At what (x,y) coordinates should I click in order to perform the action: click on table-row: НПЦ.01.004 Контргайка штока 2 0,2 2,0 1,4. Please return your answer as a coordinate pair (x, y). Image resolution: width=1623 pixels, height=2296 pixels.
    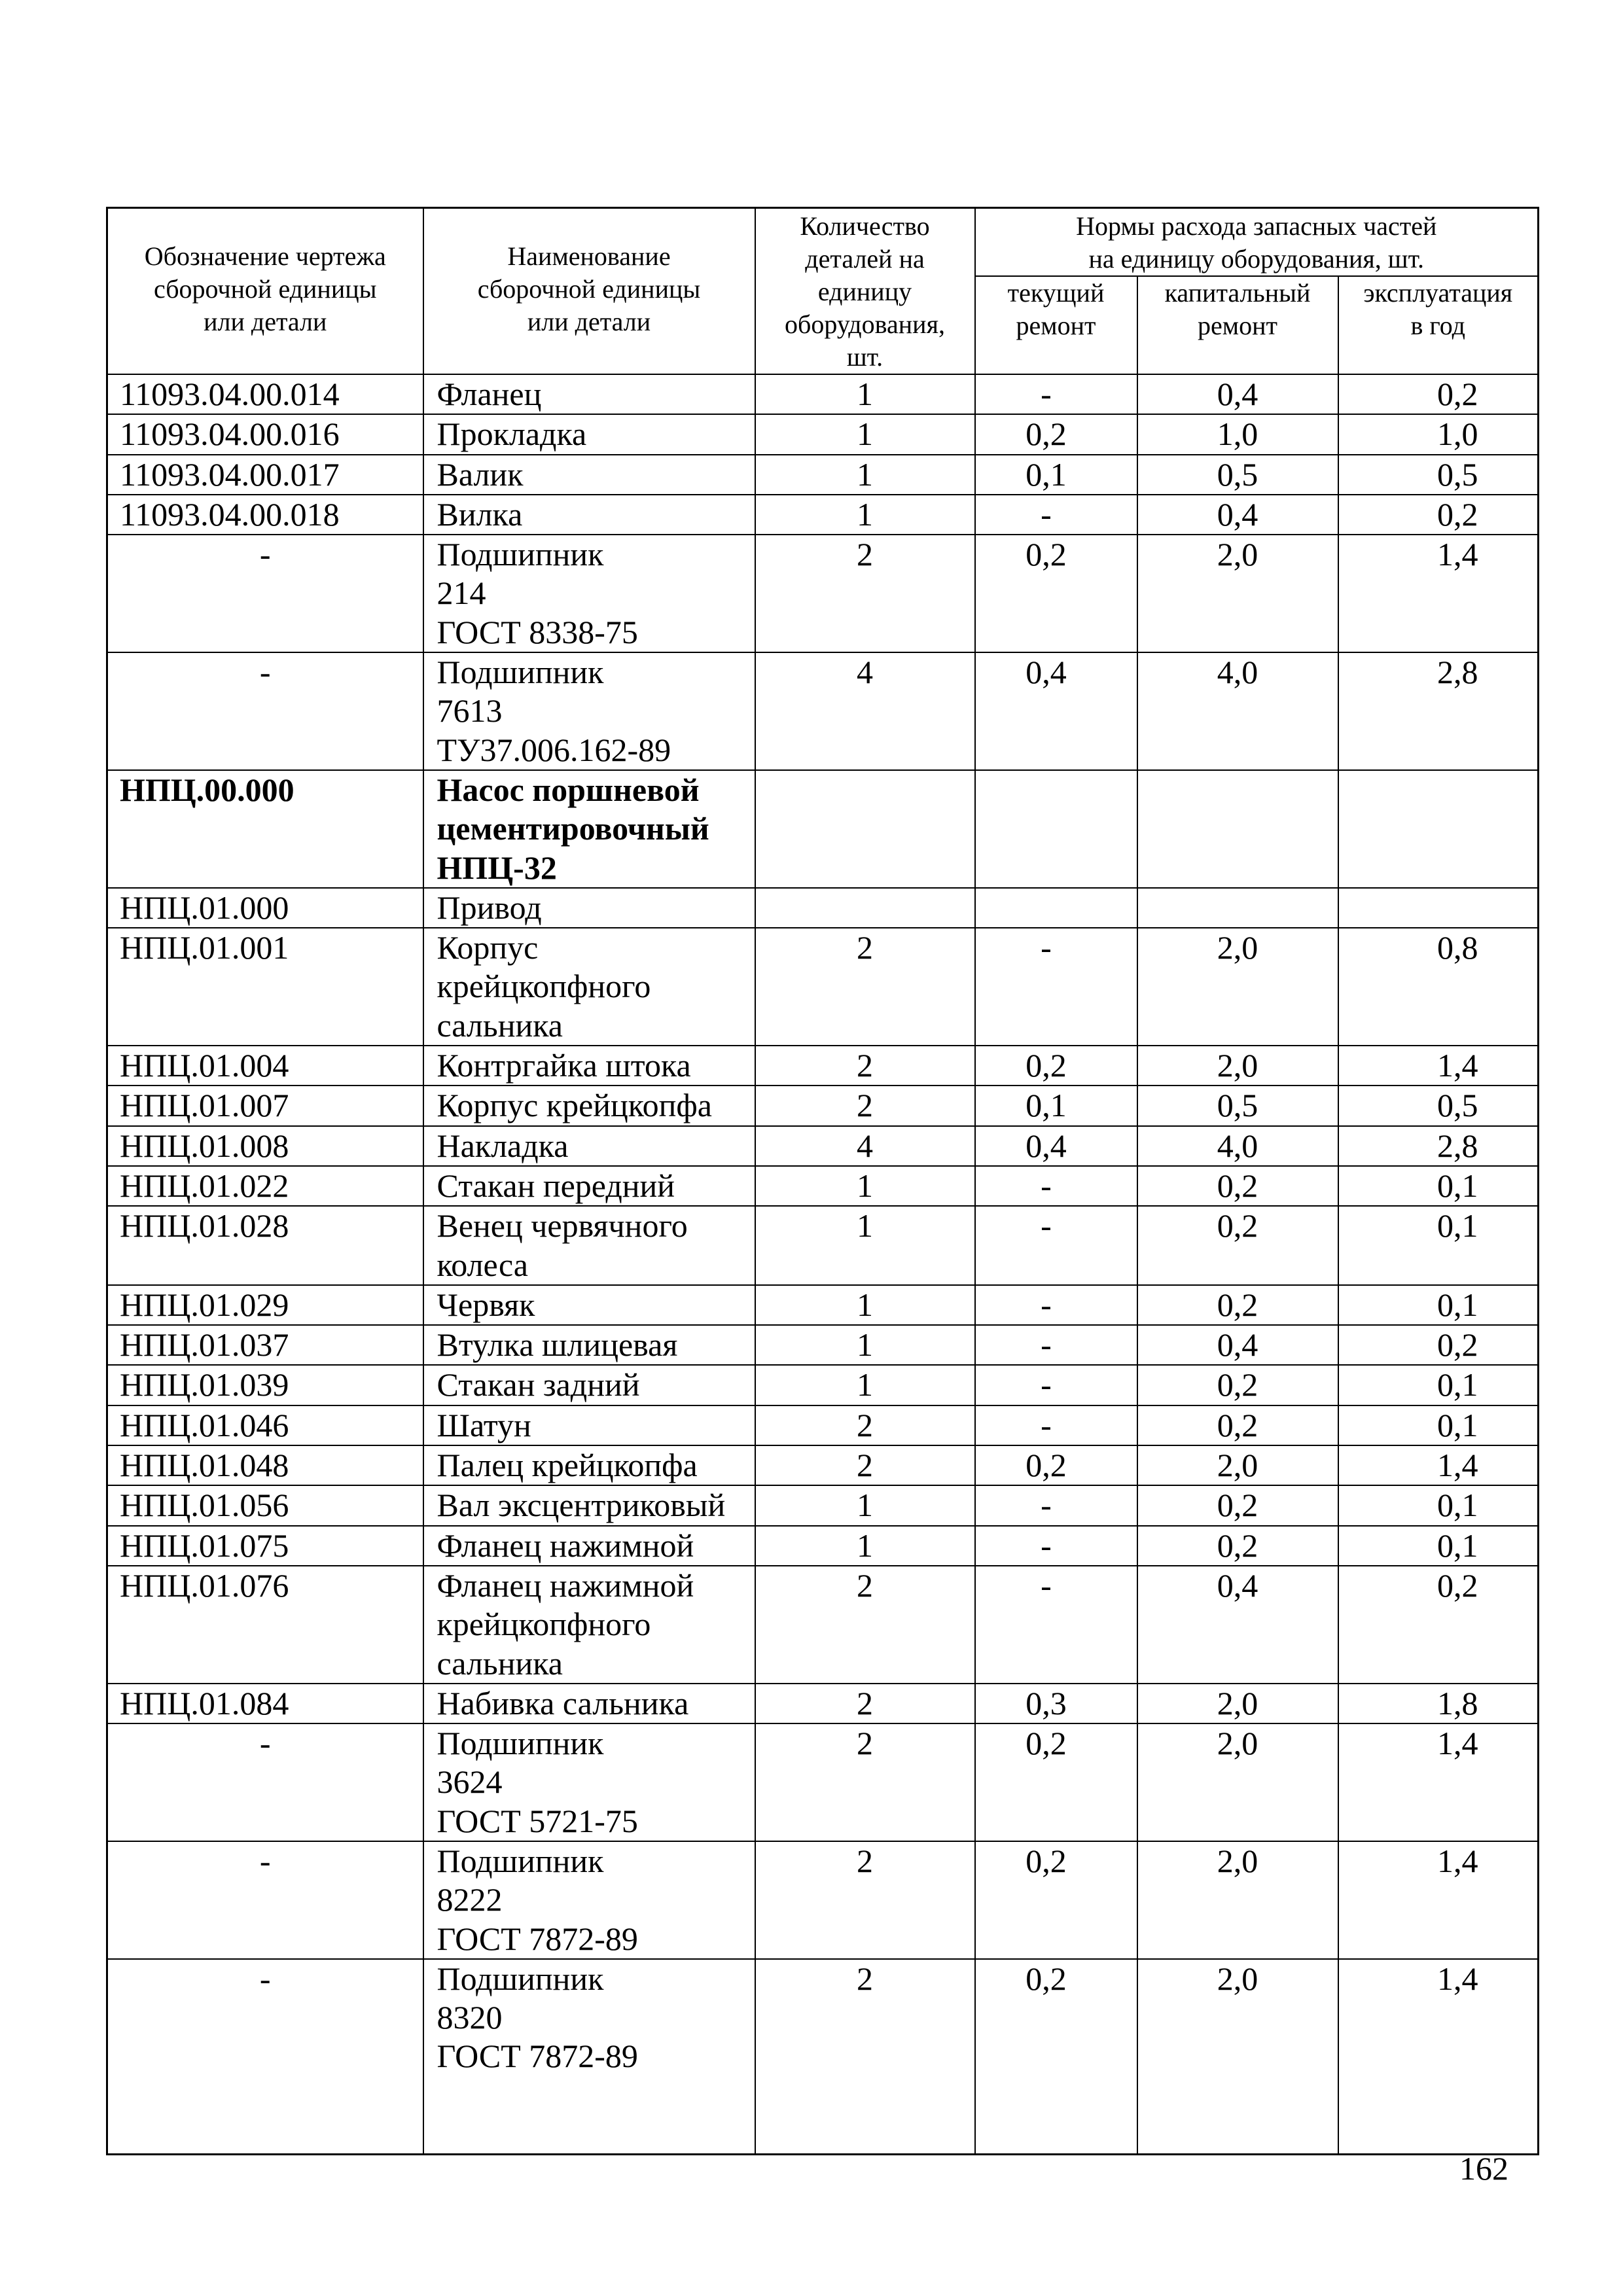
    Looking at the image, I should click on (822, 1066).